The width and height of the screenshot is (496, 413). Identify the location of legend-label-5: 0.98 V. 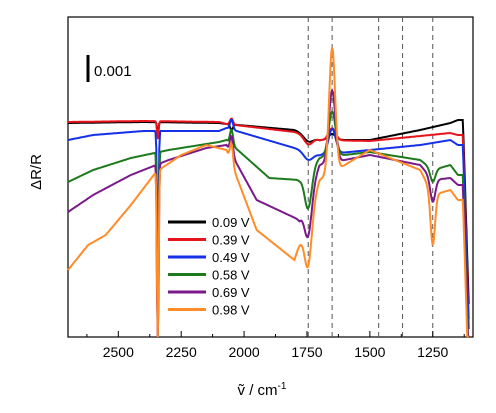
(231, 310).